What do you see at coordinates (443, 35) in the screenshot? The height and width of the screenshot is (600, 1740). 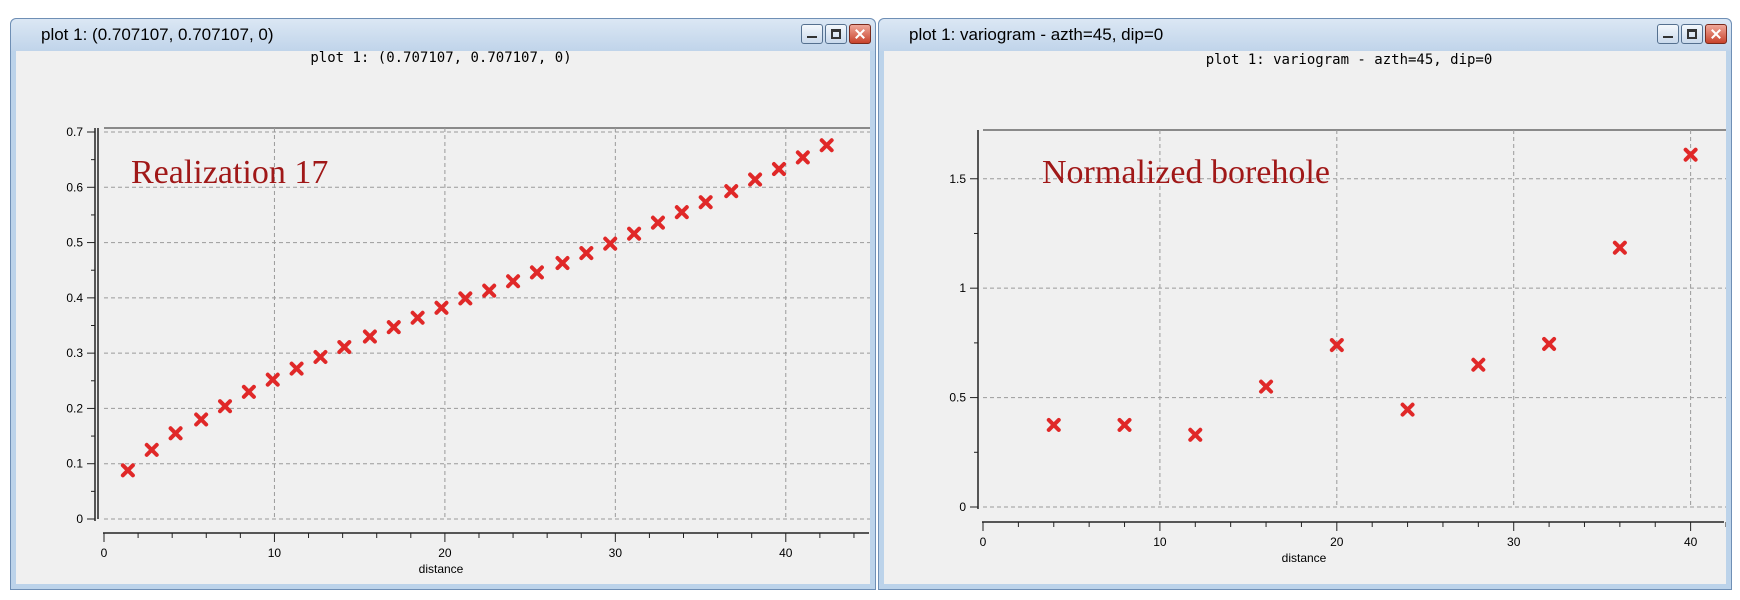 I see `title-bar-left: plot 1: (0.707107, 0.707107, 0)` at bounding box center [443, 35].